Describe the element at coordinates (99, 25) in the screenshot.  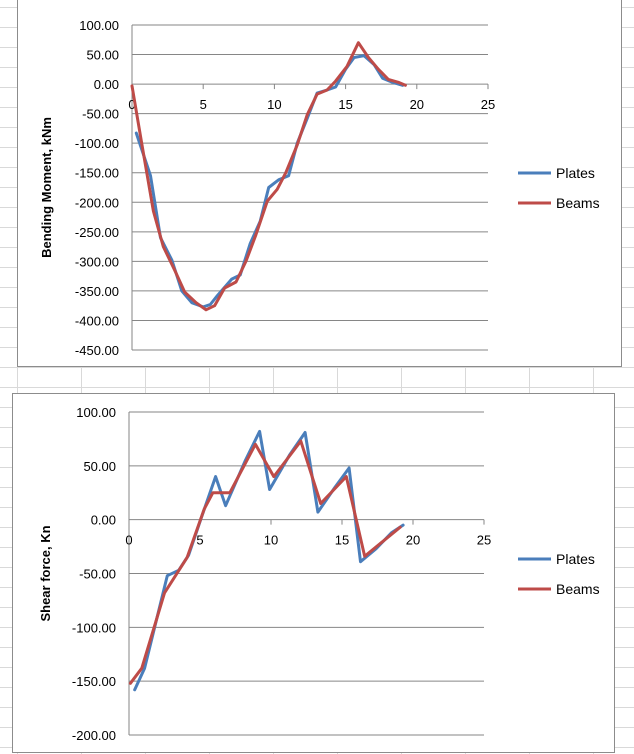
I see `y-tick-label: 100.00` at that location.